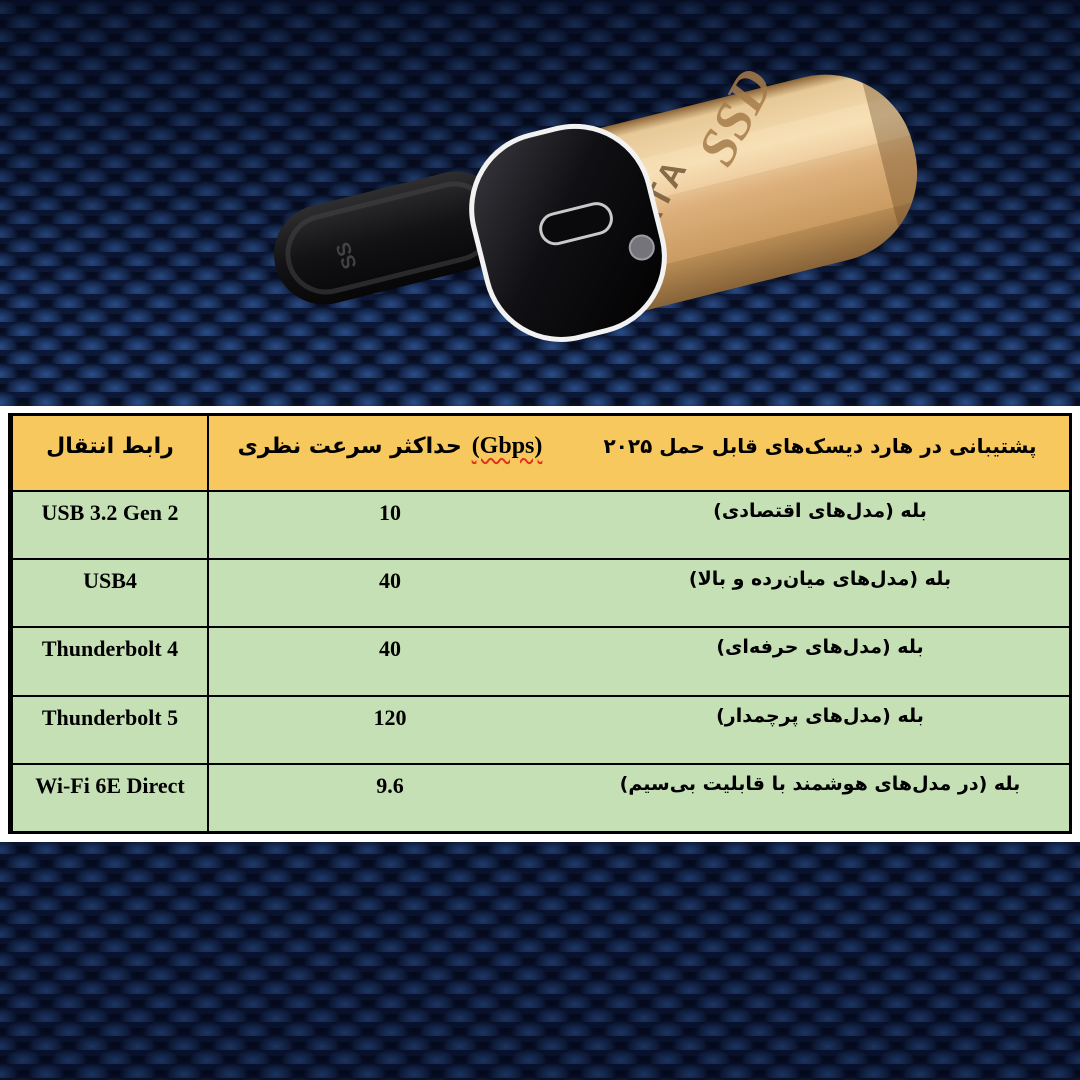 The image size is (1080, 1080). Describe the element at coordinates (641, 247) in the screenshot. I see `led-indicator` at that location.